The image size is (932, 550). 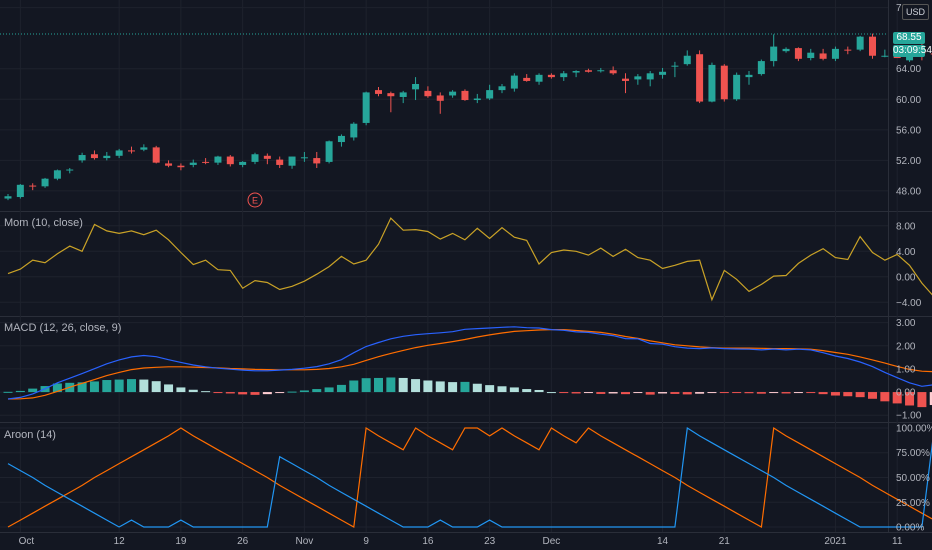 What do you see at coordinates (899, 8) in the screenshot?
I see `y-tick-label: 7` at bounding box center [899, 8].